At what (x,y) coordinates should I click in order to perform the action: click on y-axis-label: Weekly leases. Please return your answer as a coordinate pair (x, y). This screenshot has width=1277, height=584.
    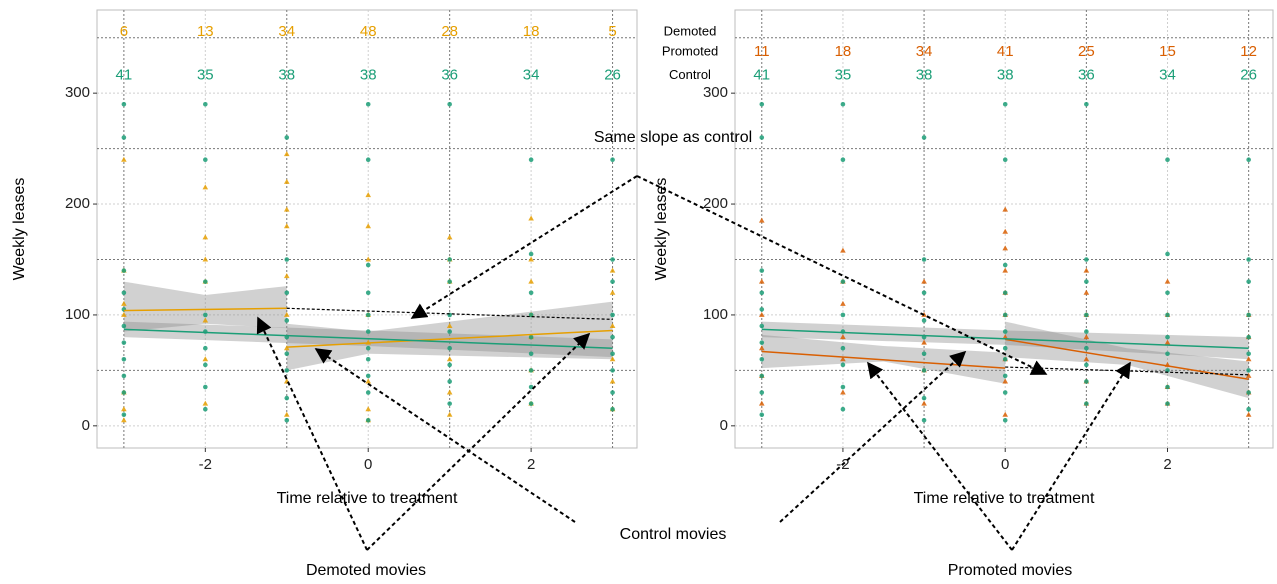
    Looking at the image, I should click on (19, 229).